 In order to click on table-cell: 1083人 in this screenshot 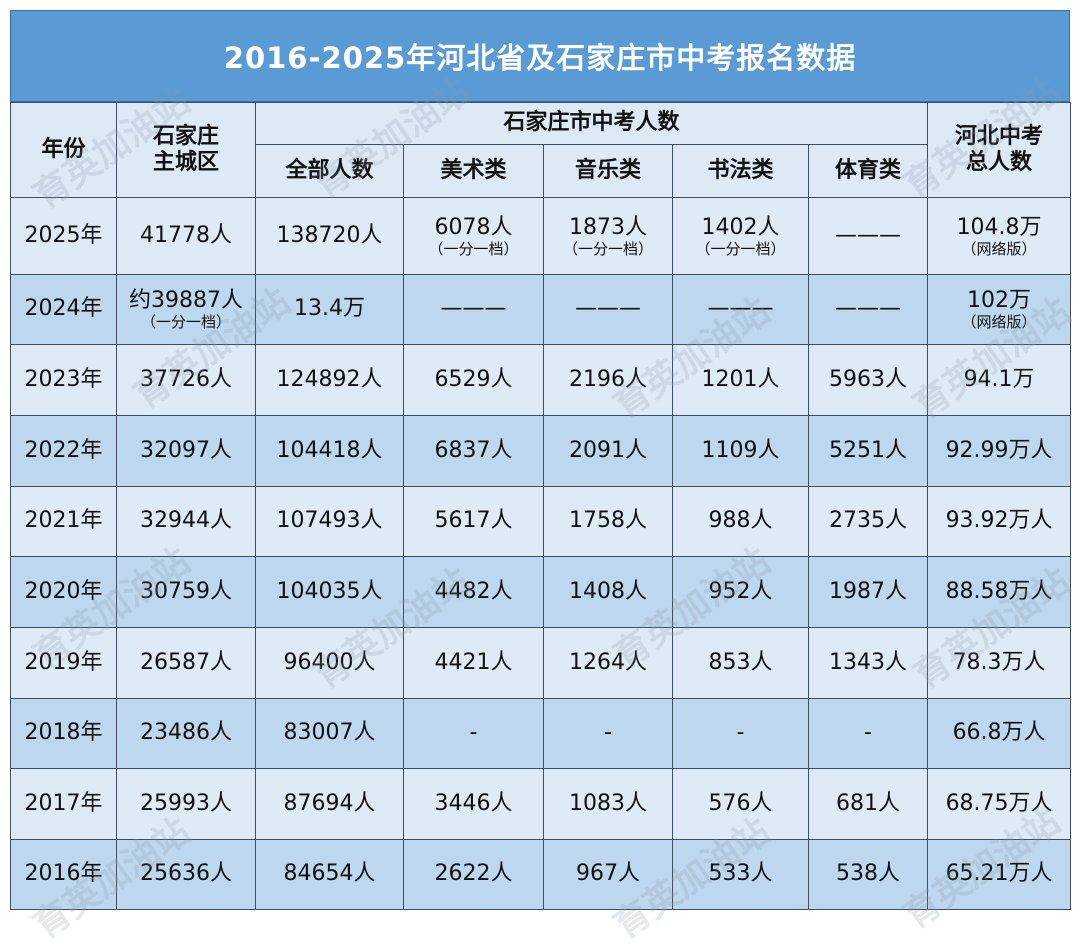, I will do `click(608, 804)`.